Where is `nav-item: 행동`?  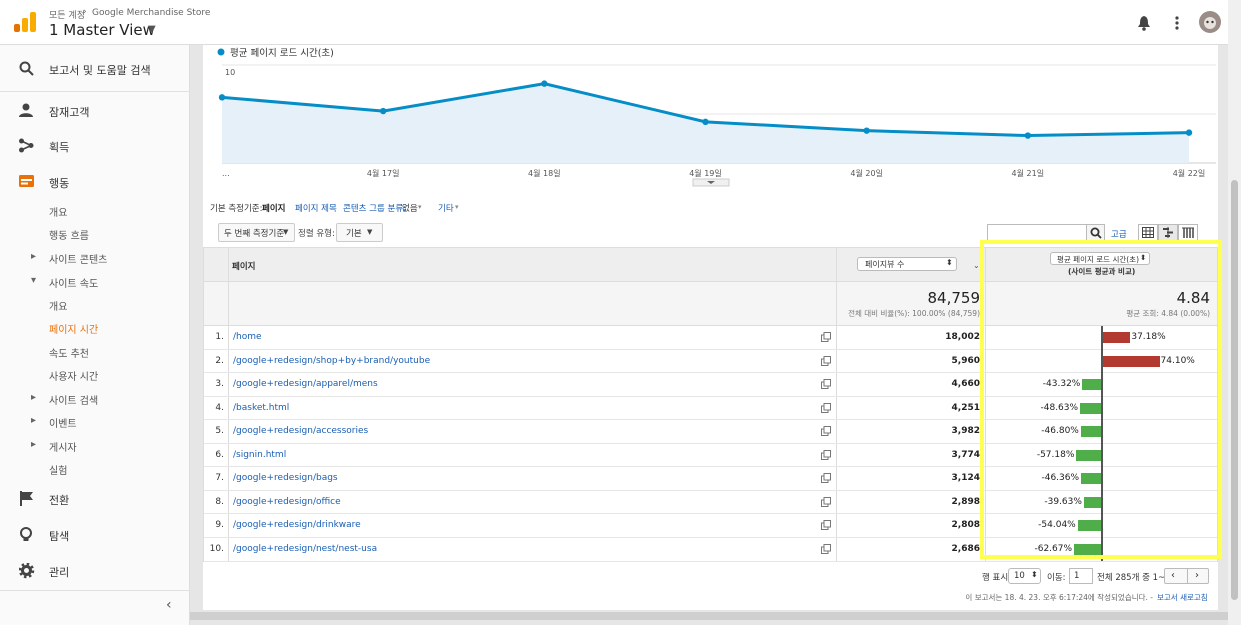 nav-item: 행동 is located at coordinates (59, 183).